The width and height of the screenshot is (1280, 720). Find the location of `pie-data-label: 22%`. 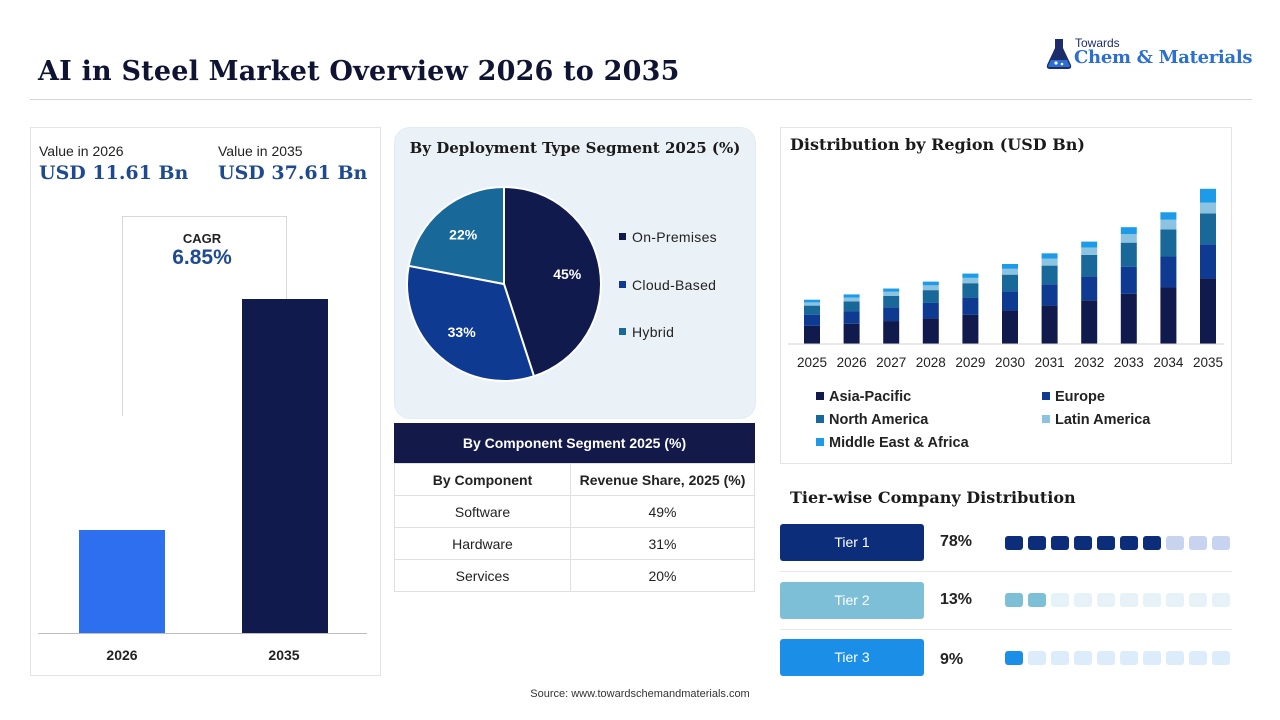

pie-data-label: 22% is located at coordinates (463, 235).